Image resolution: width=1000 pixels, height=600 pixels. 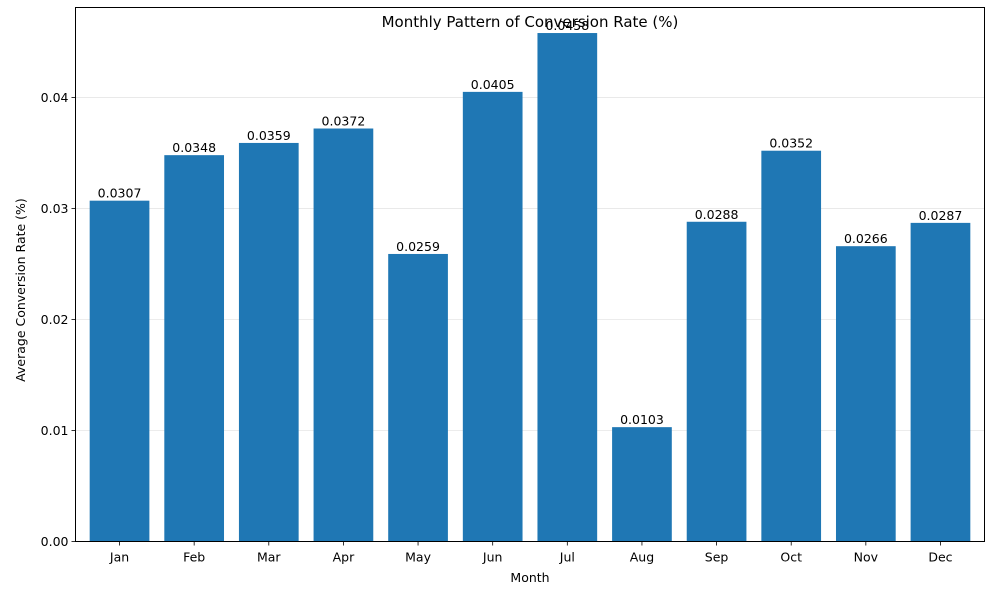 I want to click on data-label-oct: 0.0352, so click(x=791, y=143).